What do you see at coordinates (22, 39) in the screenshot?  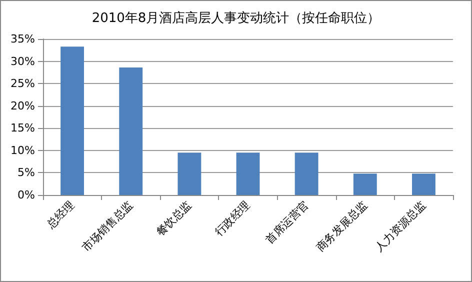 I see `y-tick-label: 35%` at bounding box center [22, 39].